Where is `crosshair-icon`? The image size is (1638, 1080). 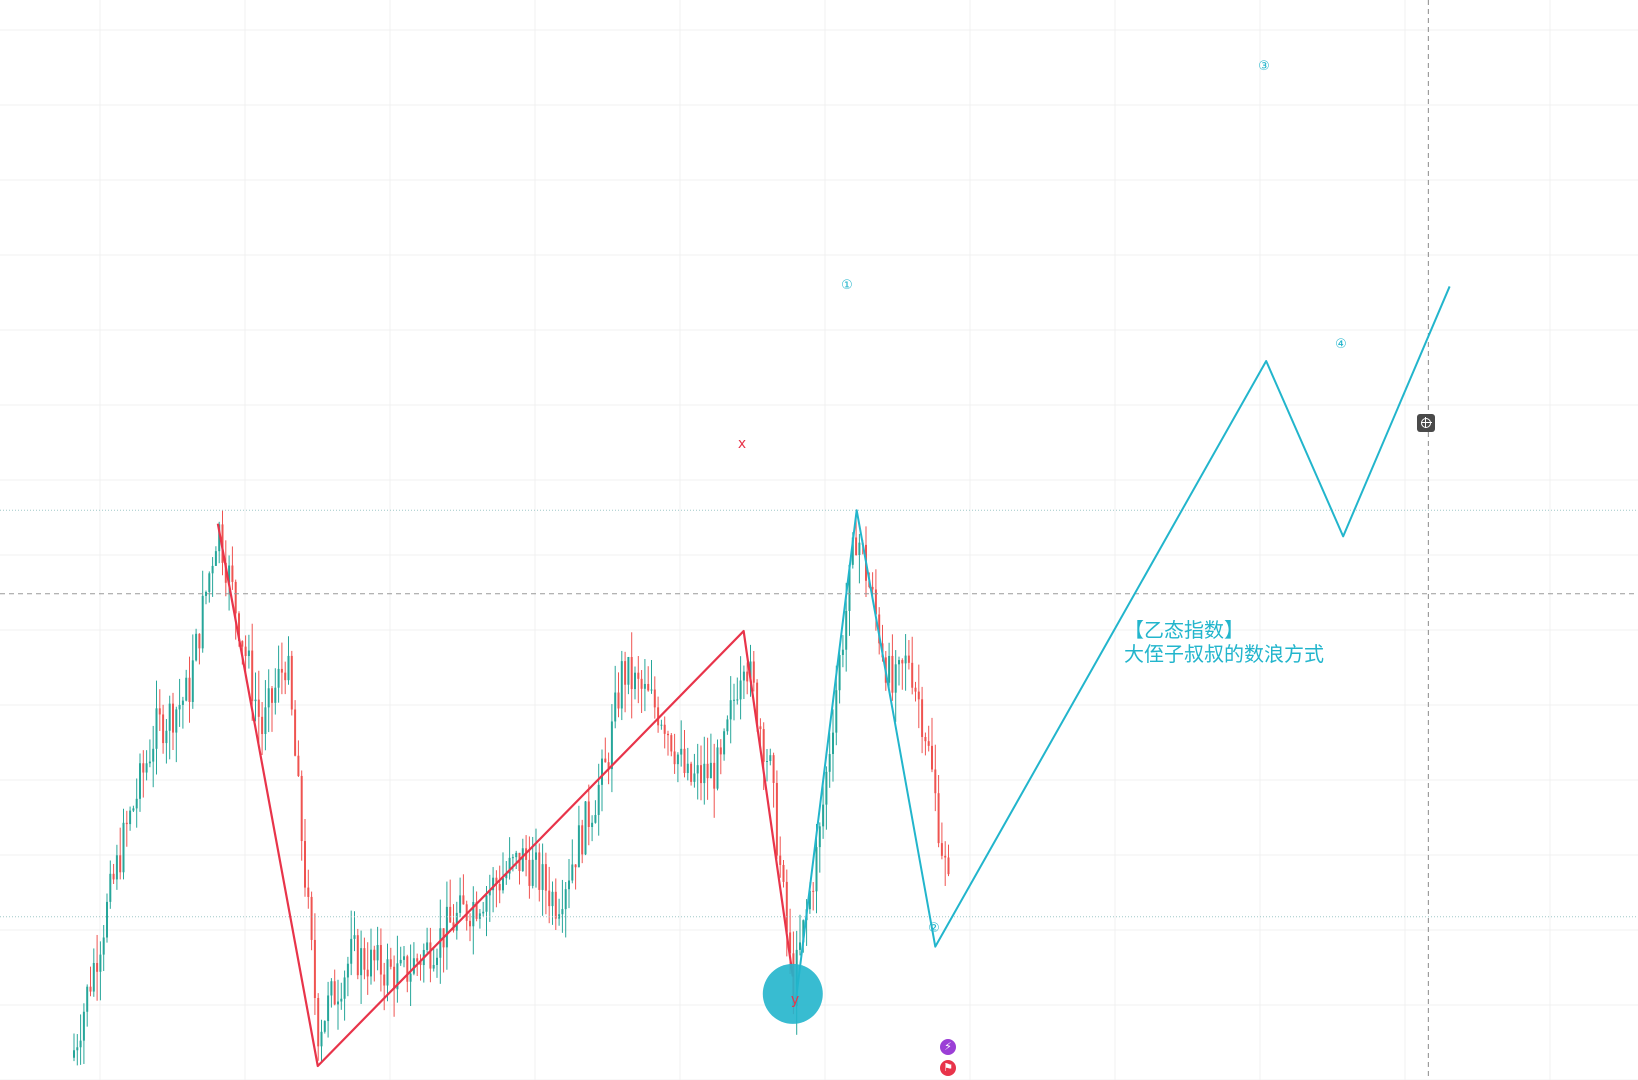 crosshair-icon is located at coordinates (1426, 423).